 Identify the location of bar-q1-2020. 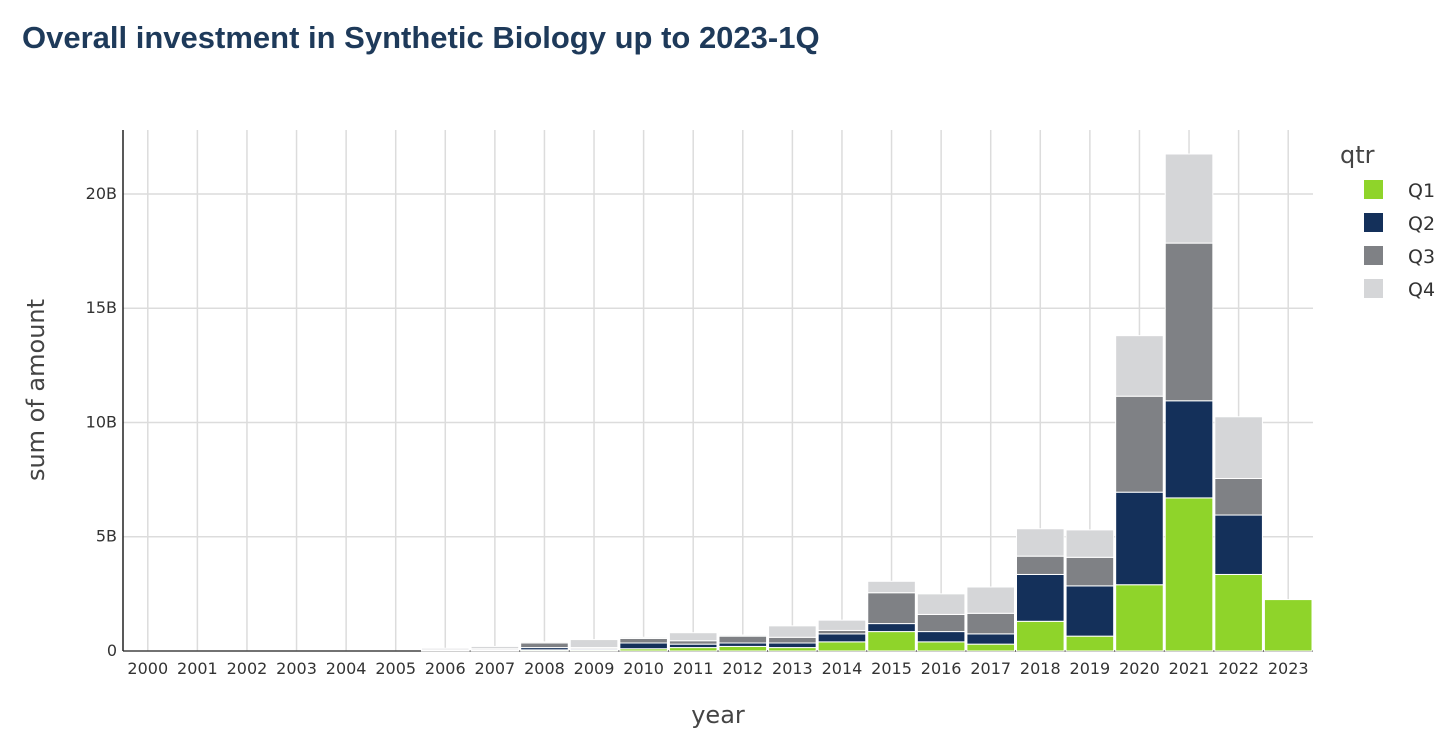
(1139, 618).